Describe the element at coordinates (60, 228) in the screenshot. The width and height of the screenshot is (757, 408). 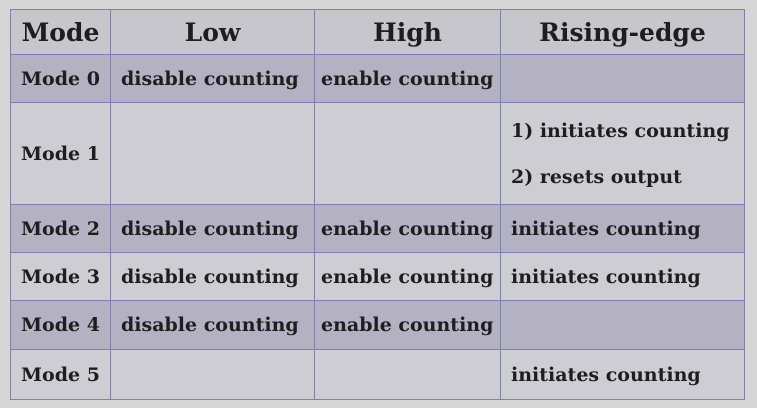
I see `mode-cell: Mode 2` at that location.